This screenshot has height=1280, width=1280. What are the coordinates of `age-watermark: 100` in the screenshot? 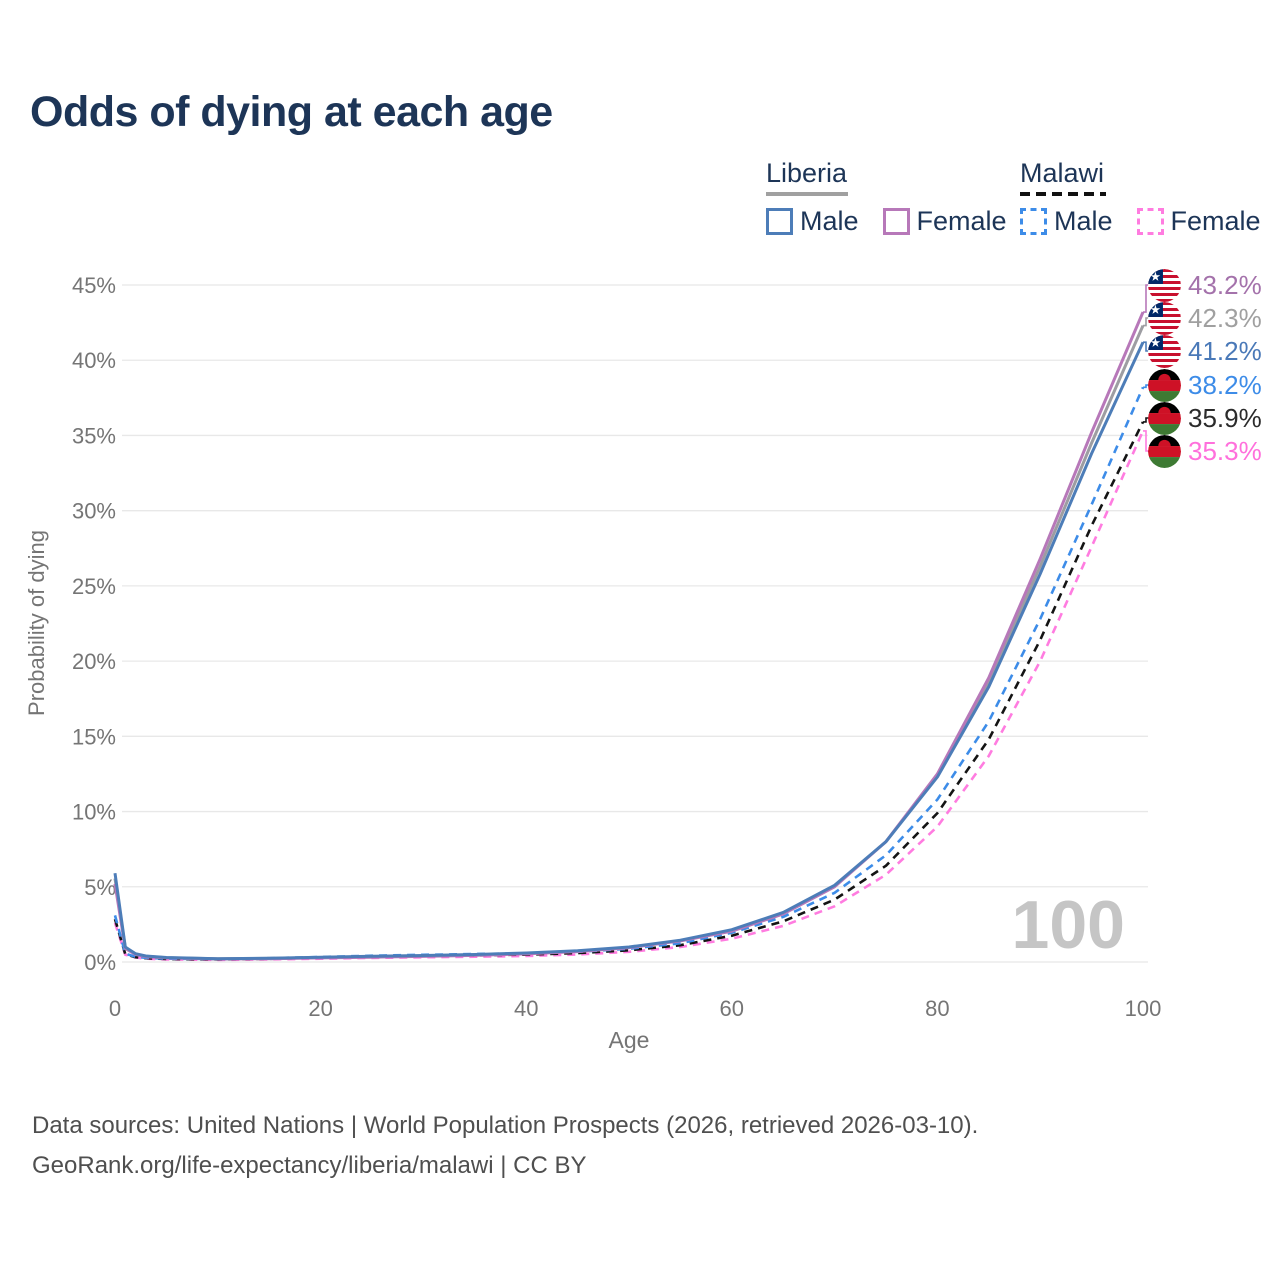 It's located at (1068, 925).